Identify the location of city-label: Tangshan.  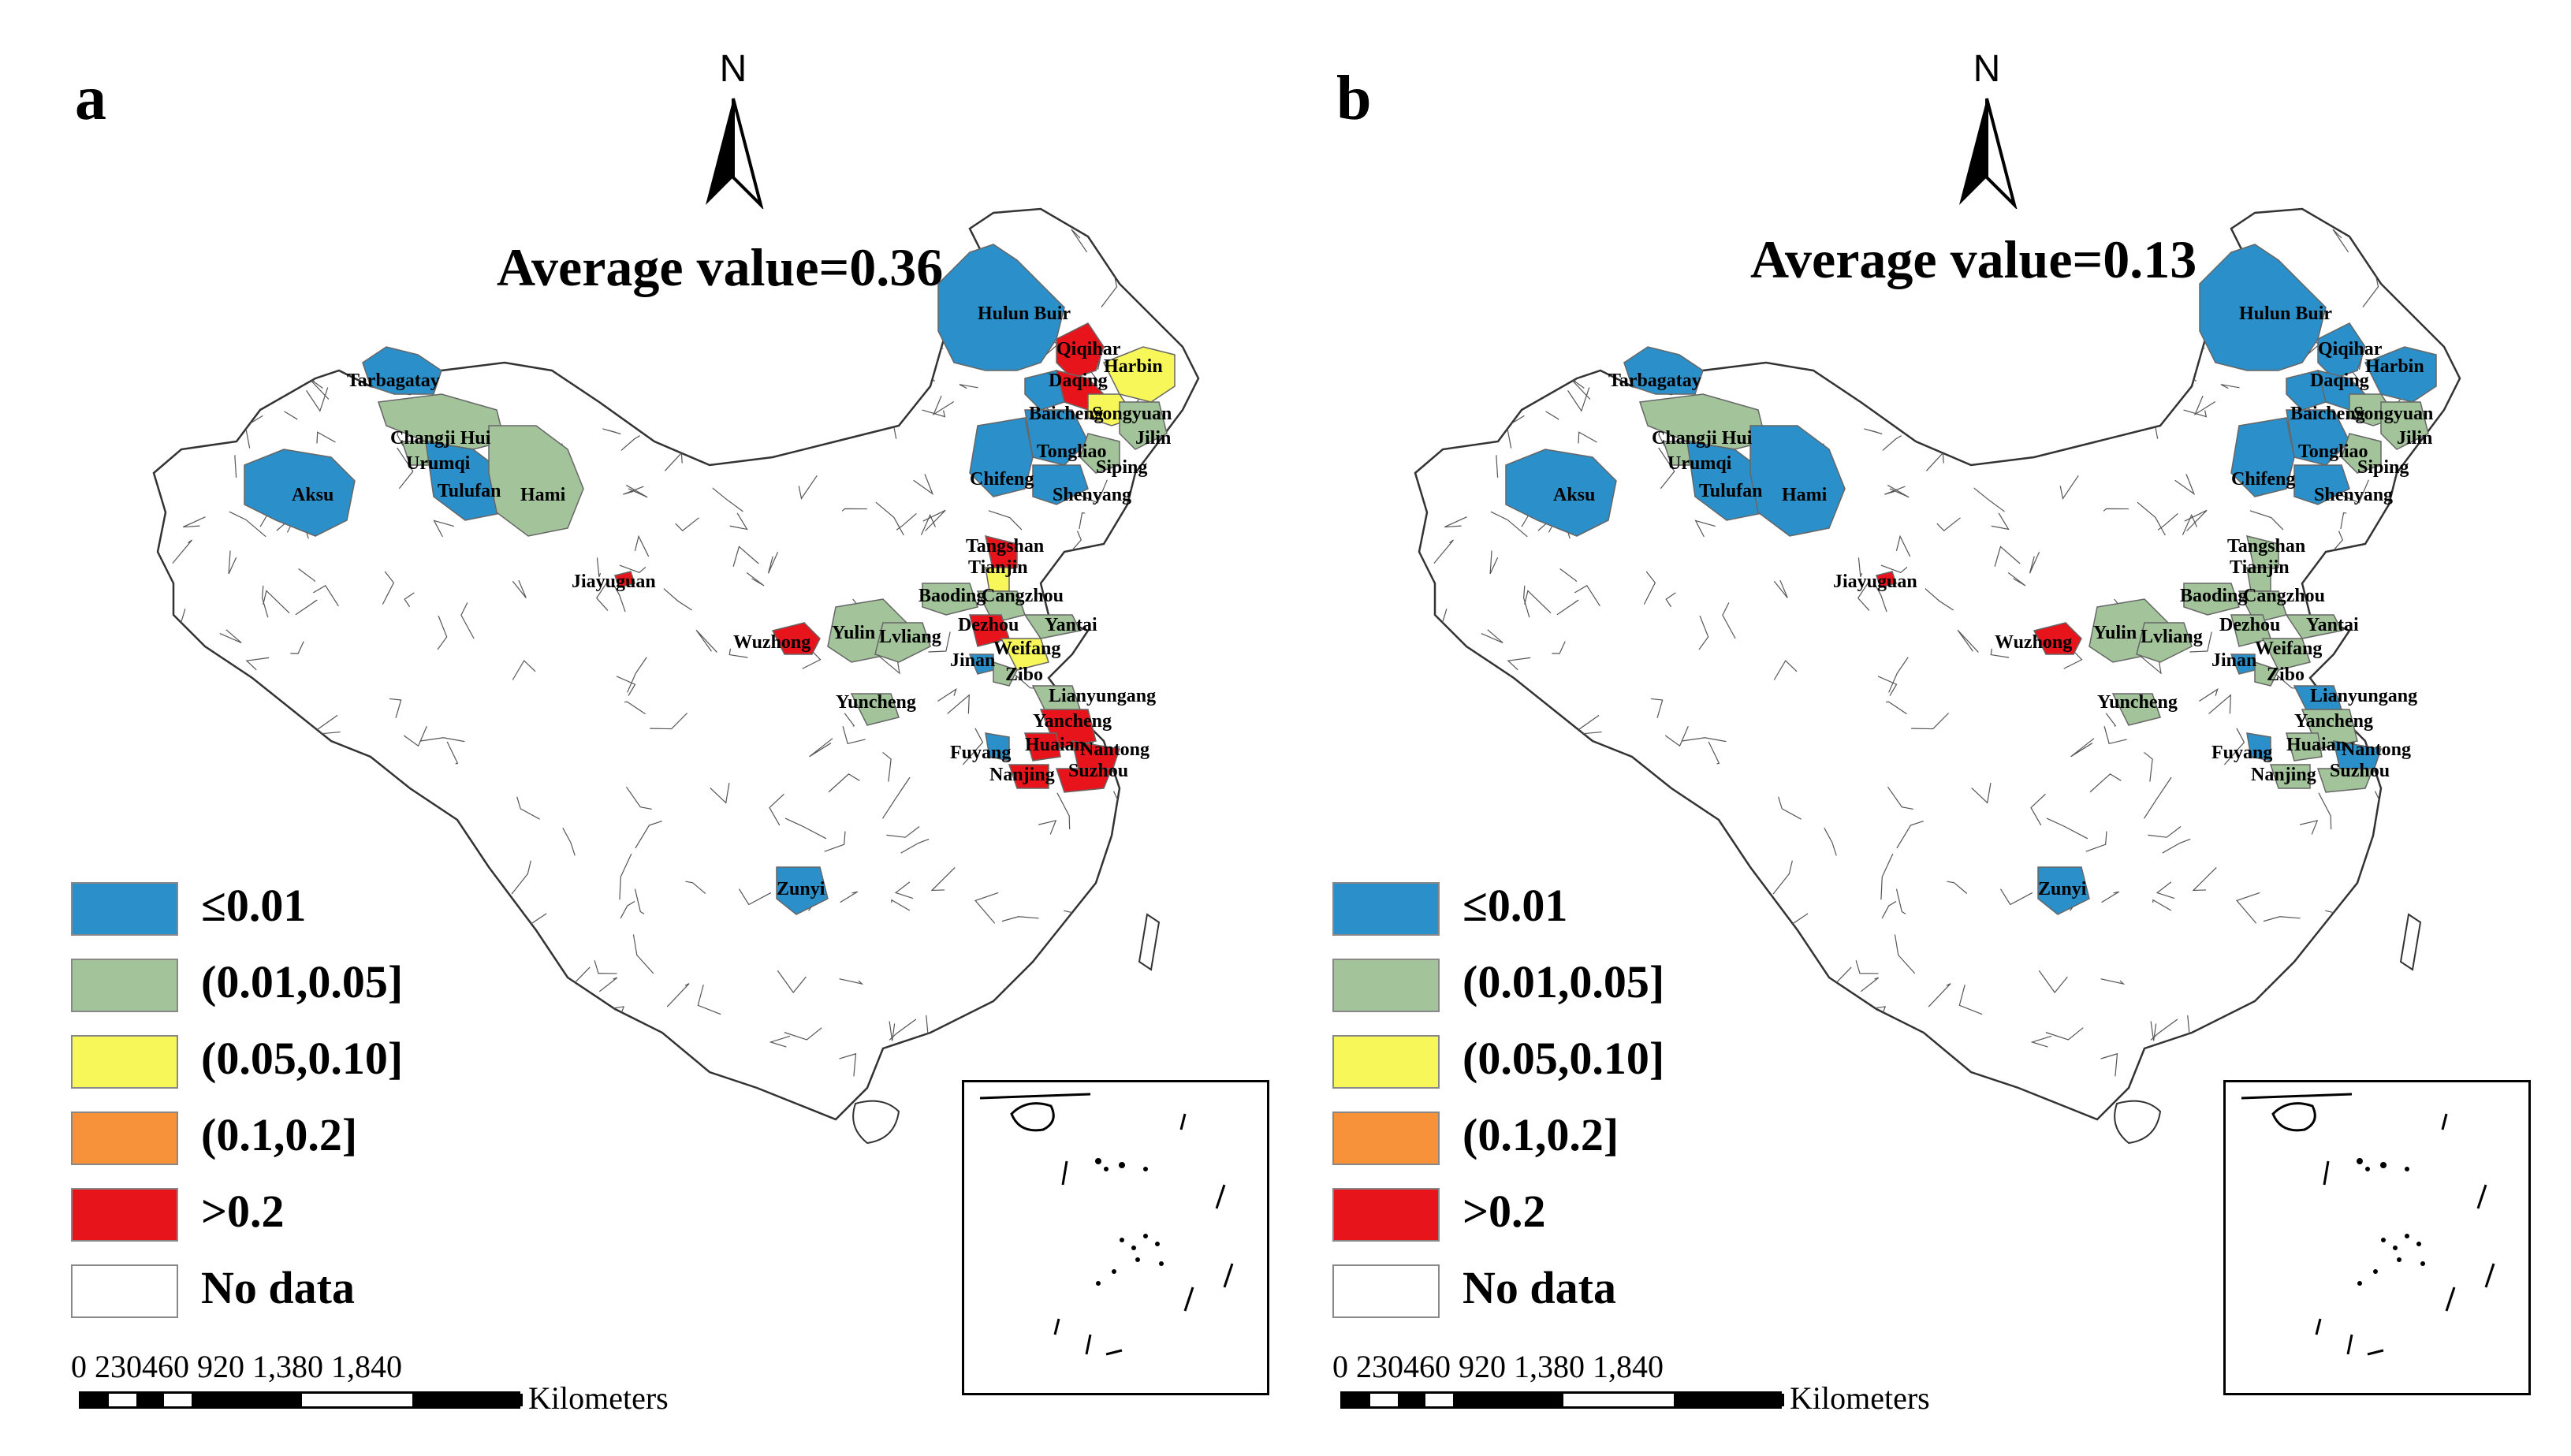
(1005, 546).